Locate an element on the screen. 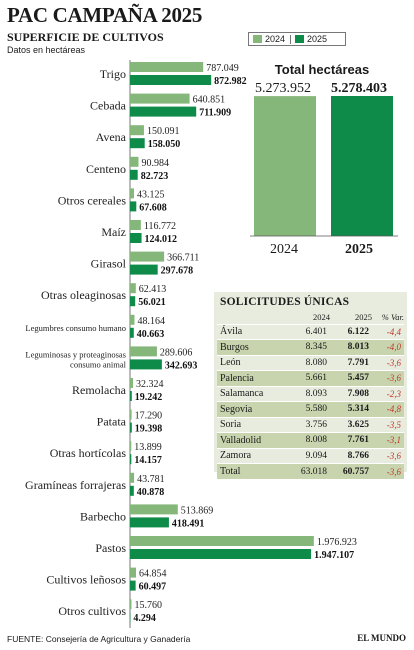  table-cell-var: -2,3 is located at coordinates (387, 393).